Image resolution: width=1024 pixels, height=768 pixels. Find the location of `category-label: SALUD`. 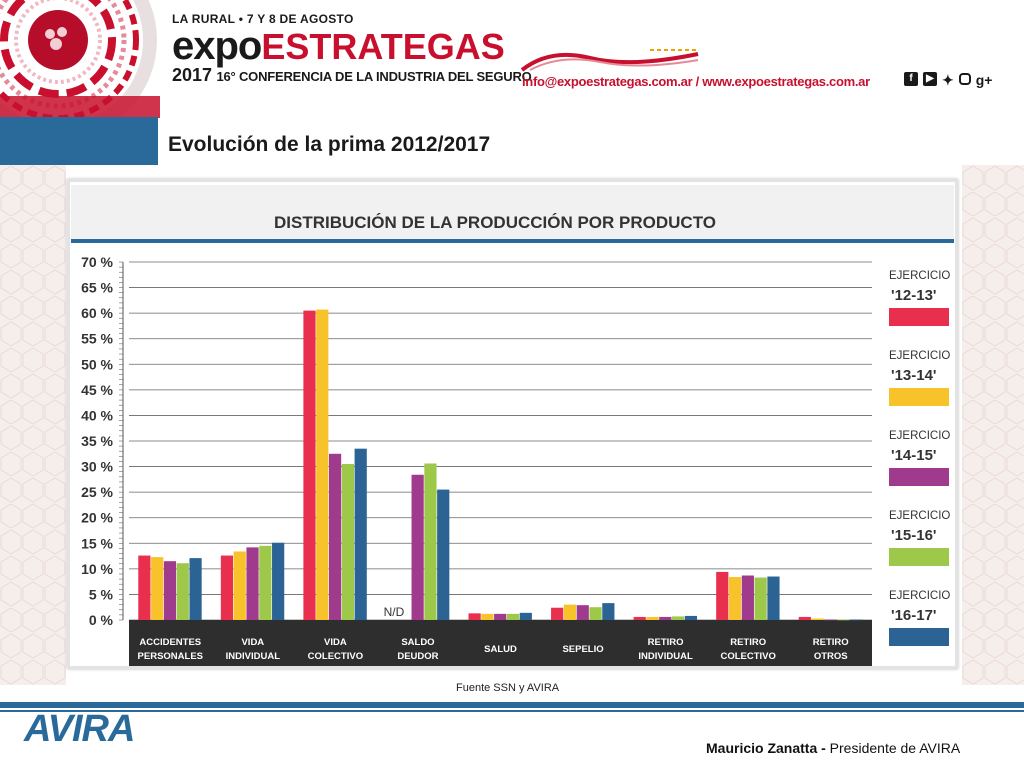

category-label: SALUD is located at coordinates (500, 649).